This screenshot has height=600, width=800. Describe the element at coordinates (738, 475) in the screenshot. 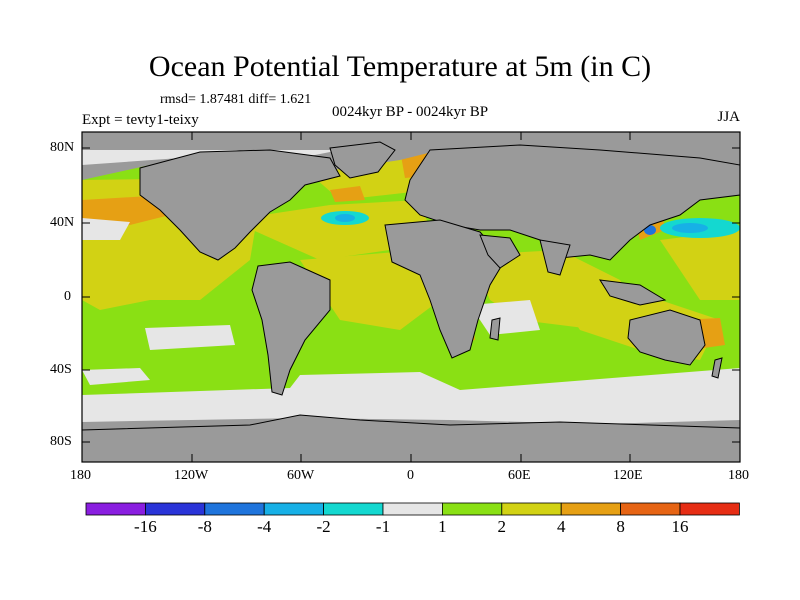

I see `lon-label-180e: 180` at that location.